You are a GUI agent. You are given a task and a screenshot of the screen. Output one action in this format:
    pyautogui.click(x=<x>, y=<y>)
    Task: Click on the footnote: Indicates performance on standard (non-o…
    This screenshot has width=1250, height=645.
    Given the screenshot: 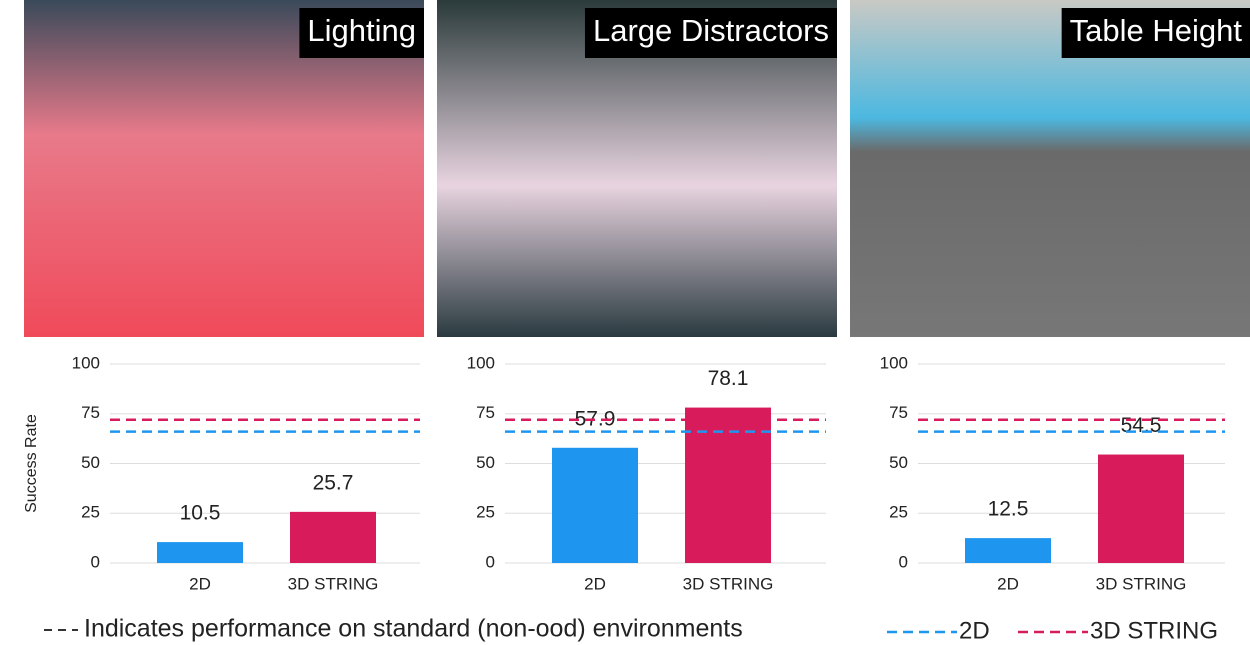 What is the action you would take?
    pyautogui.click(x=413, y=629)
    